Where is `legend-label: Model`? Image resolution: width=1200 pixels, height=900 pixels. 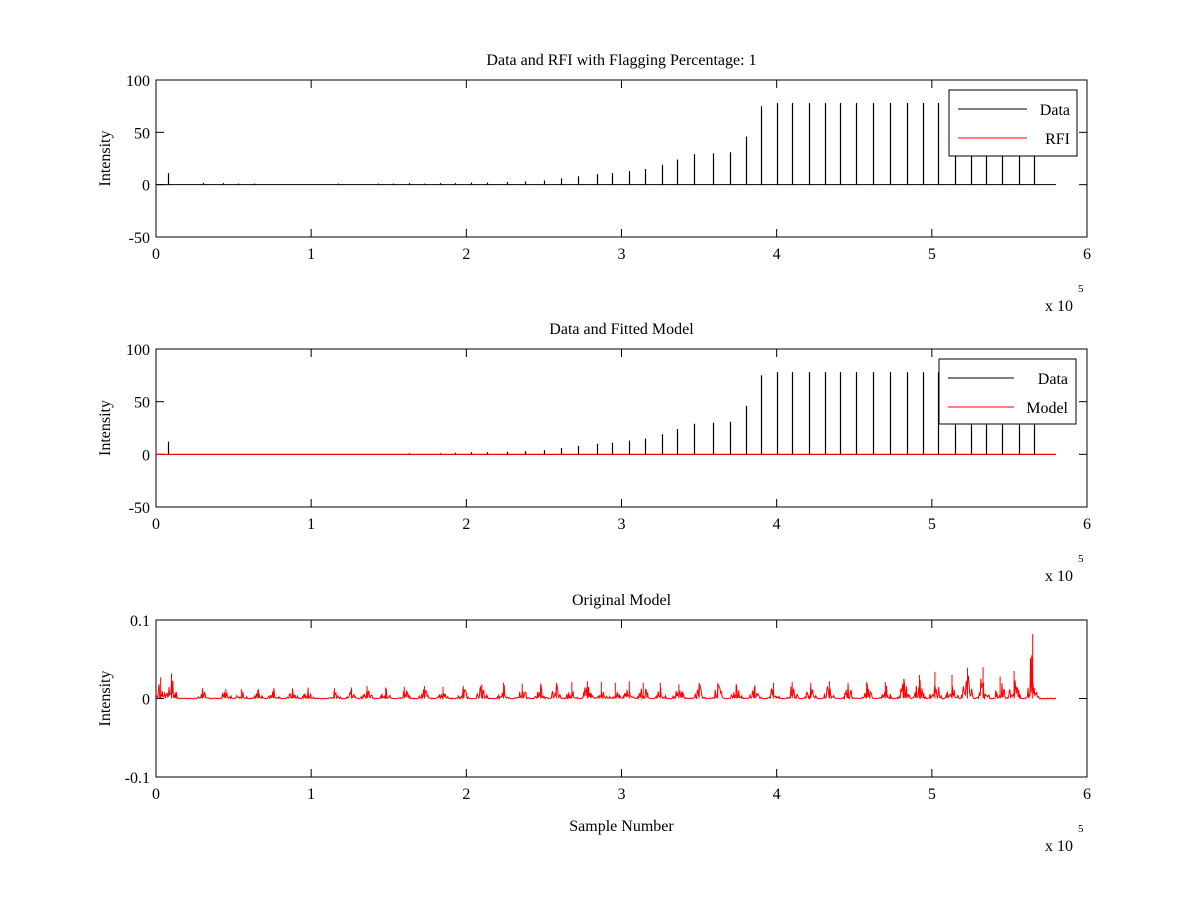 legend-label: Model is located at coordinates (1047, 408).